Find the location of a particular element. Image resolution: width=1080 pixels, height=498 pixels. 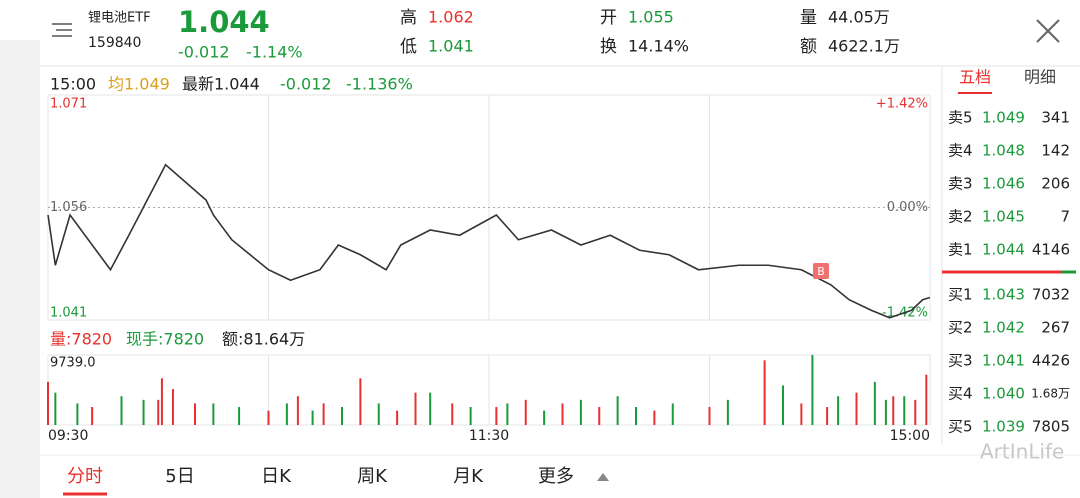

volume-caption: 量:7820 is located at coordinates (81, 339).